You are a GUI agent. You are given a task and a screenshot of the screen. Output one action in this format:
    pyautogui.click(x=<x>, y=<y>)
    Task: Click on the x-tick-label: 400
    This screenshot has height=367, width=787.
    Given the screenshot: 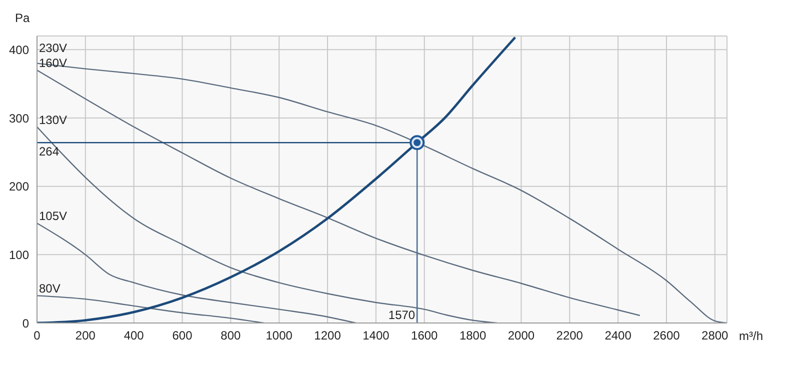 What is the action you would take?
    pyautogui.click(x=134, y=335)
    